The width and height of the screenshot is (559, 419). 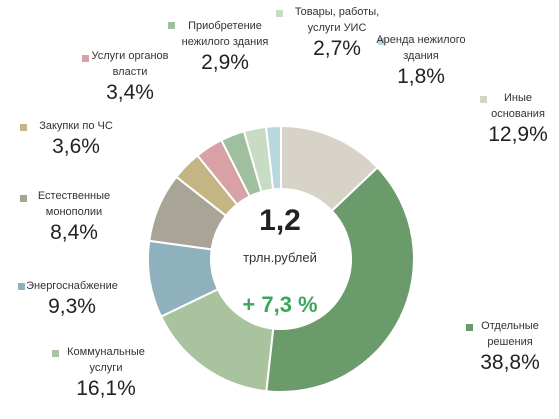 I want to click on category-label: Отдельные решения, so click(x=510, y=334).